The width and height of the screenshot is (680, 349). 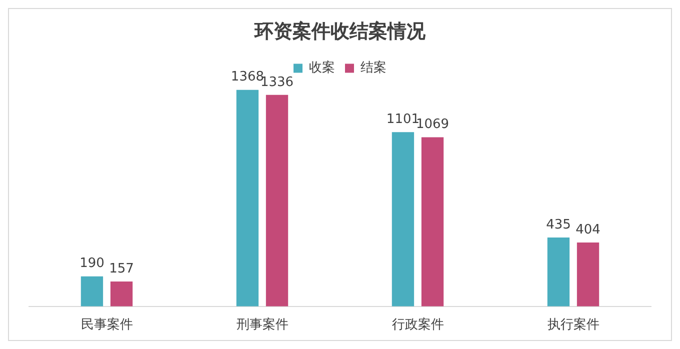 I want to click on chart-title: 环资案件收结案情况, so click(x=340, y=31).